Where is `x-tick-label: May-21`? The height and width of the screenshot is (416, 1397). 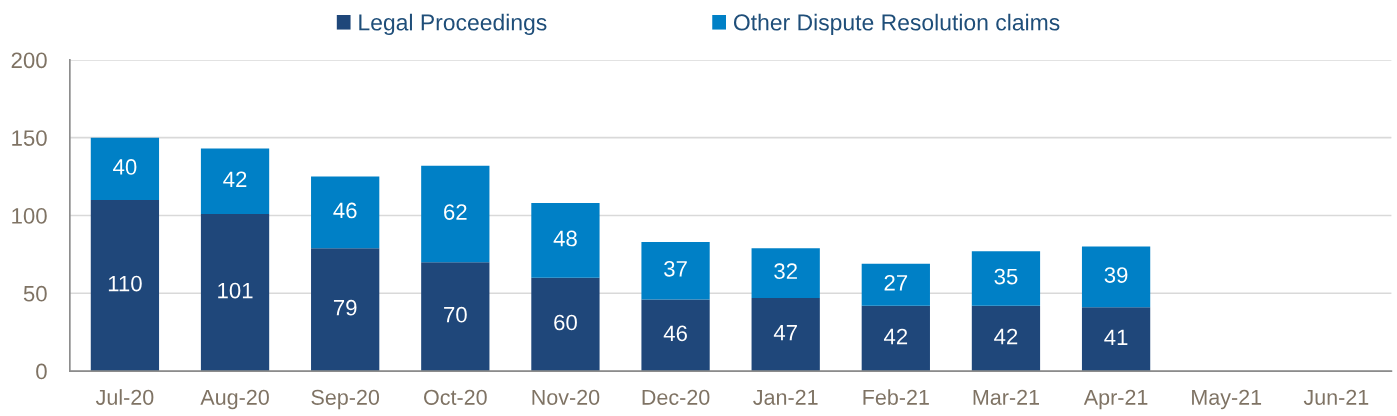 x-tick-label: May-21 is located at coordinates (1227, 399).